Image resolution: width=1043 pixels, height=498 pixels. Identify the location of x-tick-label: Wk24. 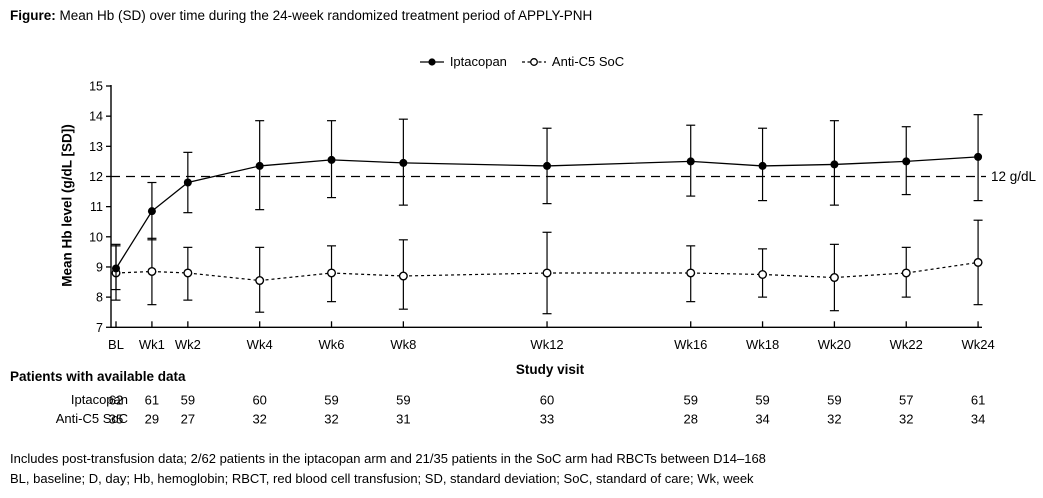
(977, 344).